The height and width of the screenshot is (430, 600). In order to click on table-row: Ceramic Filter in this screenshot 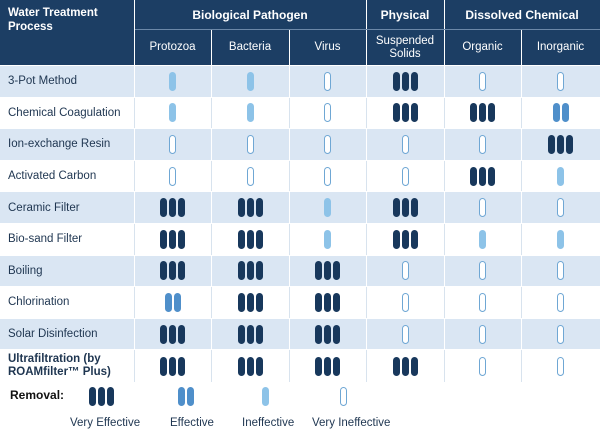, I will do `click(300, 207)`.